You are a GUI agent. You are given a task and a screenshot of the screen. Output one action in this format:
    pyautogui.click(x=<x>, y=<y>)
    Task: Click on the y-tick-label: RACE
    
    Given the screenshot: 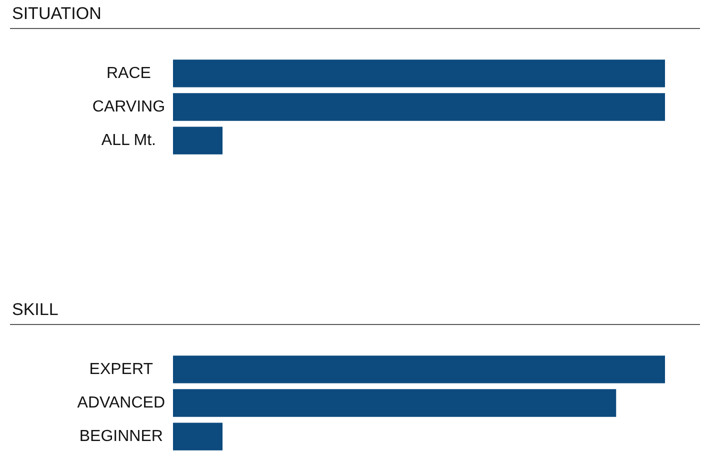 What is the action you would take?
    pyautogui.click(x=128, y=73)
    